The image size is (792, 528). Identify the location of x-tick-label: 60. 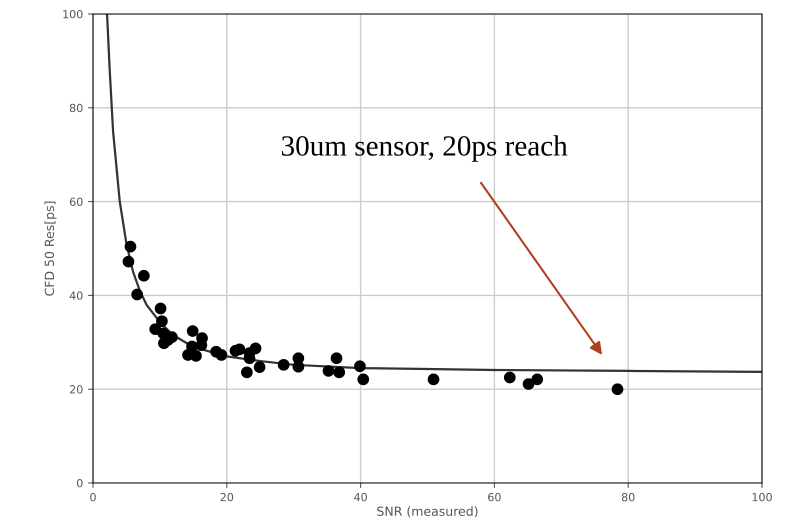
(494, 497).